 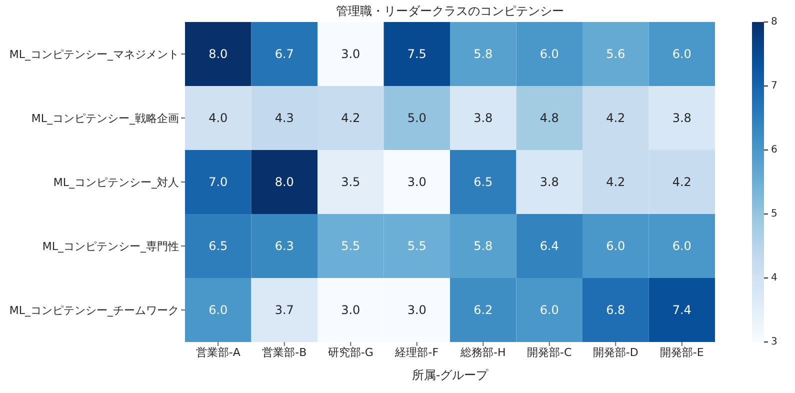 I want to click on data-label: 5.0, so click(x=416, y=118).